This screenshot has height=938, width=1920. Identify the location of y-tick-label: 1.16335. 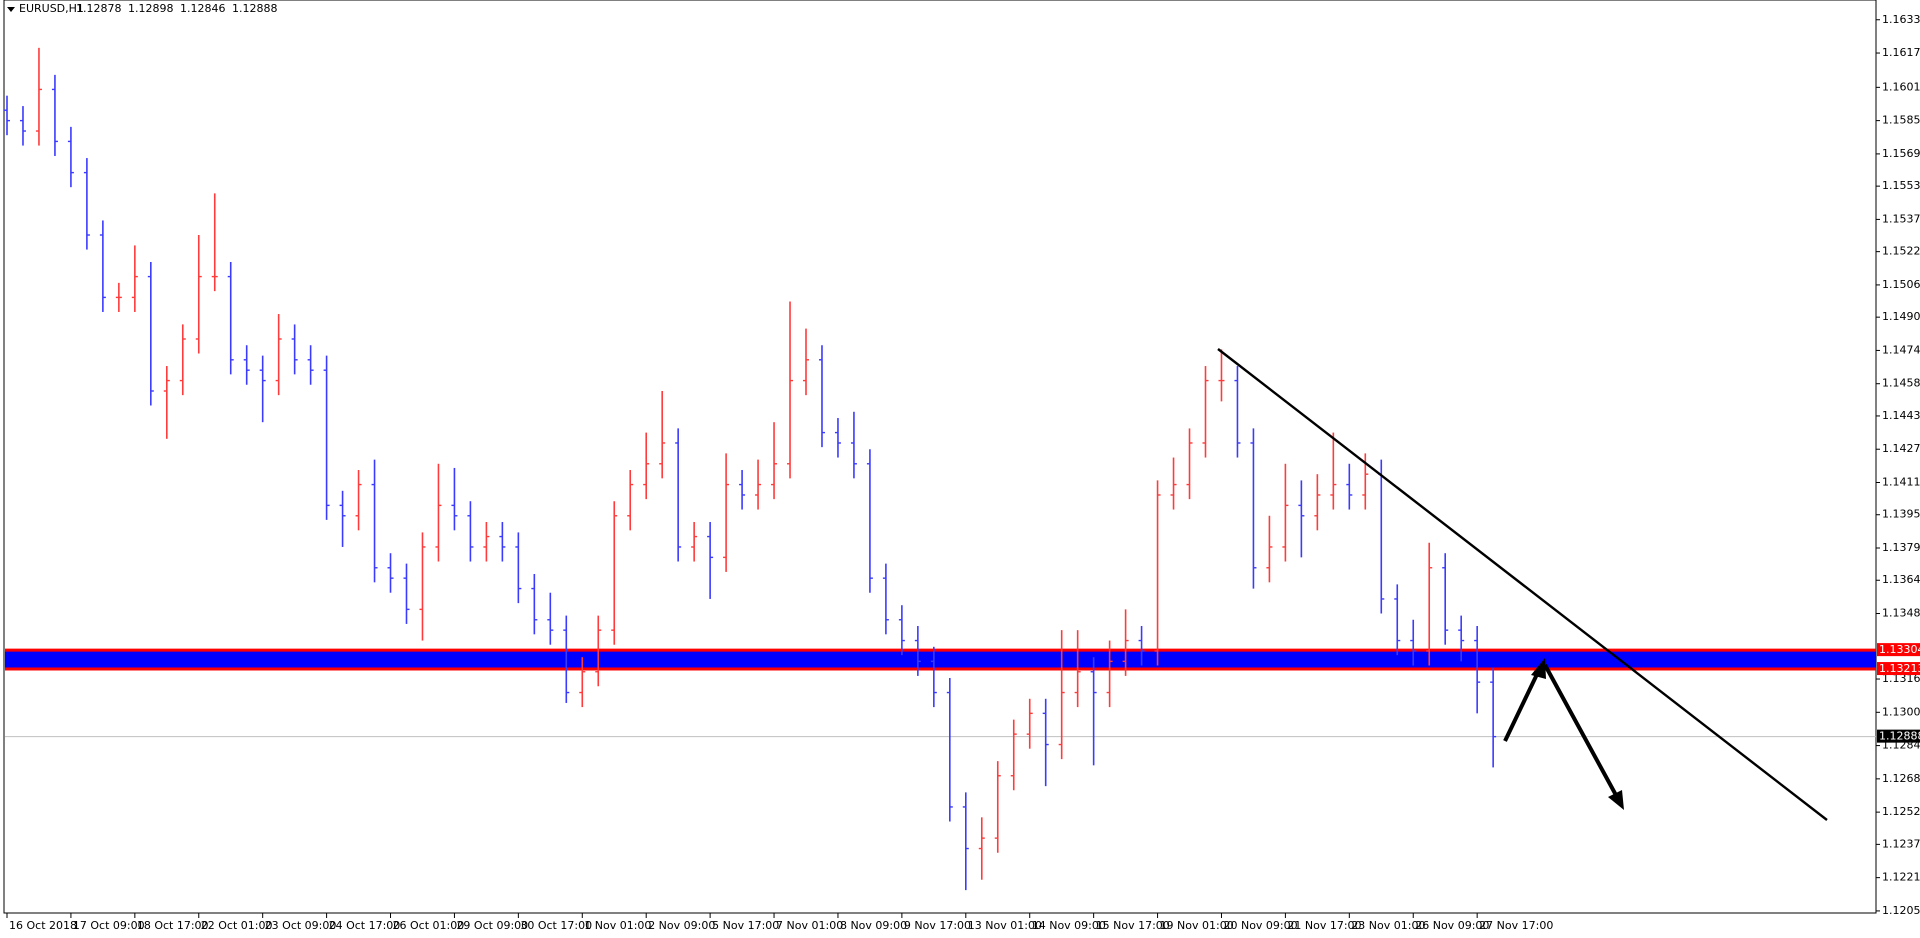
(1901, 19).